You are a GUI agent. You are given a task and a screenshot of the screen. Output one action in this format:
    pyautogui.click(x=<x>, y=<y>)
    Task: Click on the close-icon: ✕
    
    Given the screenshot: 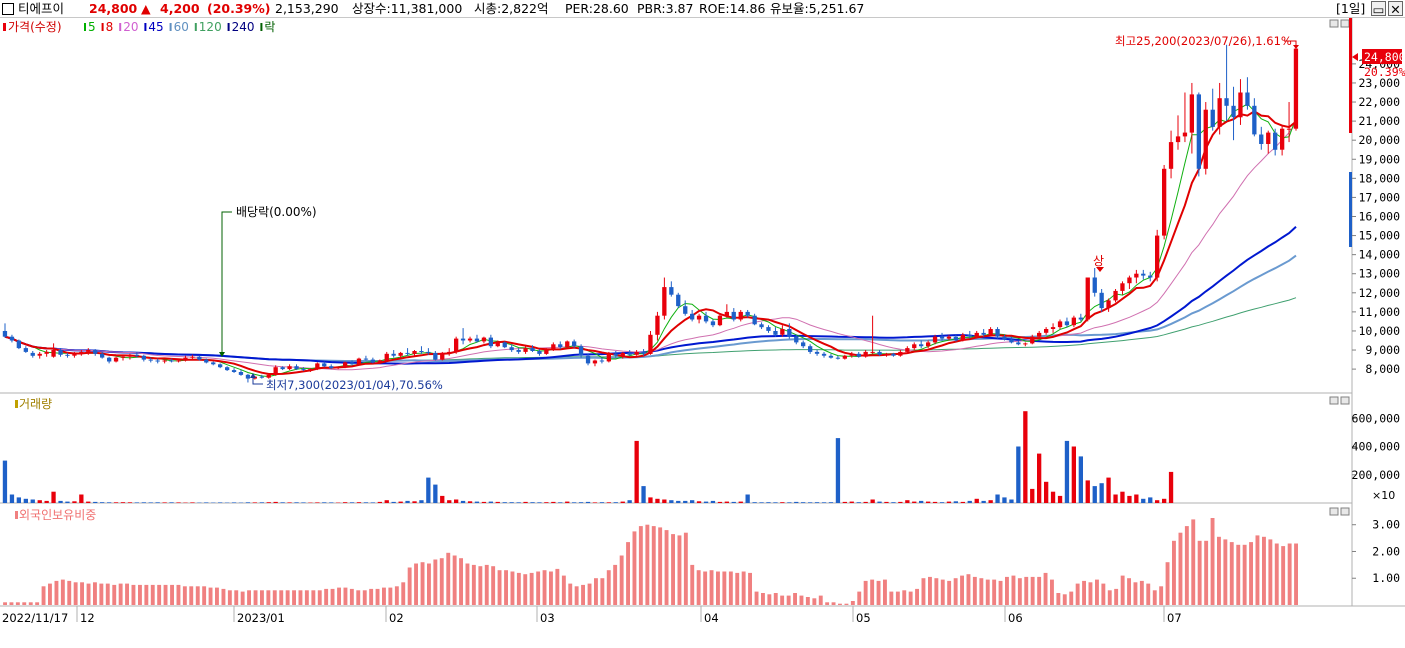 What is the action you would take?
    pyautogui.click(x=1395, y=9)
    